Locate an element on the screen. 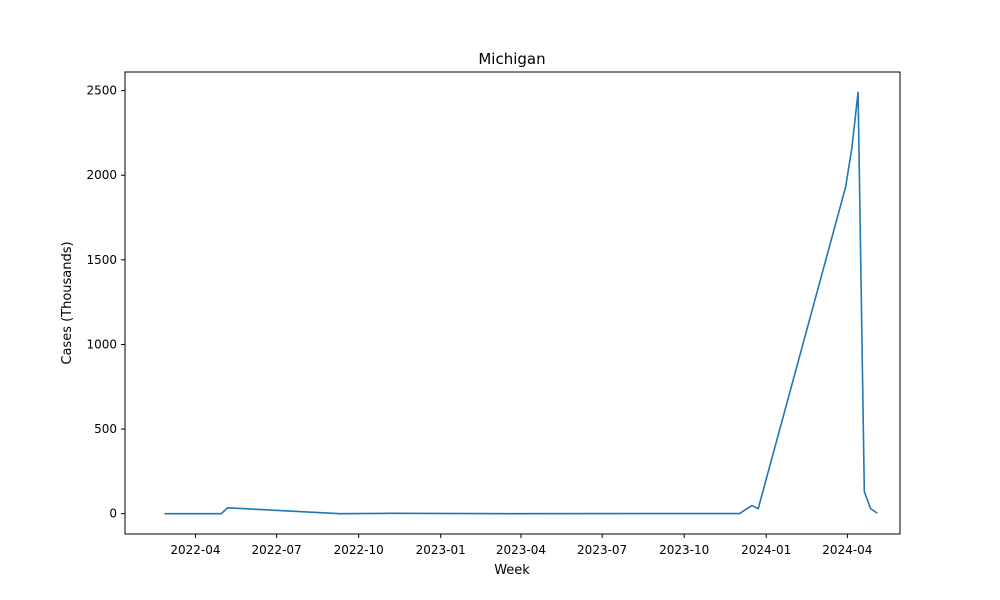  x-tick-label: 2023-04 is located at coordinates (521, 550).